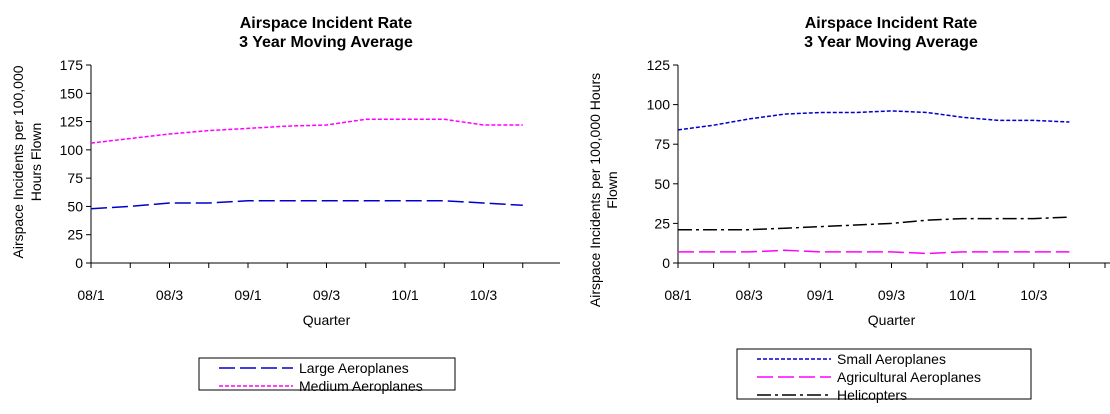 The height and width of the screenshot is (414, 1110). I want to click on legend-label: Small Aeroplanes, so click(891, 359).